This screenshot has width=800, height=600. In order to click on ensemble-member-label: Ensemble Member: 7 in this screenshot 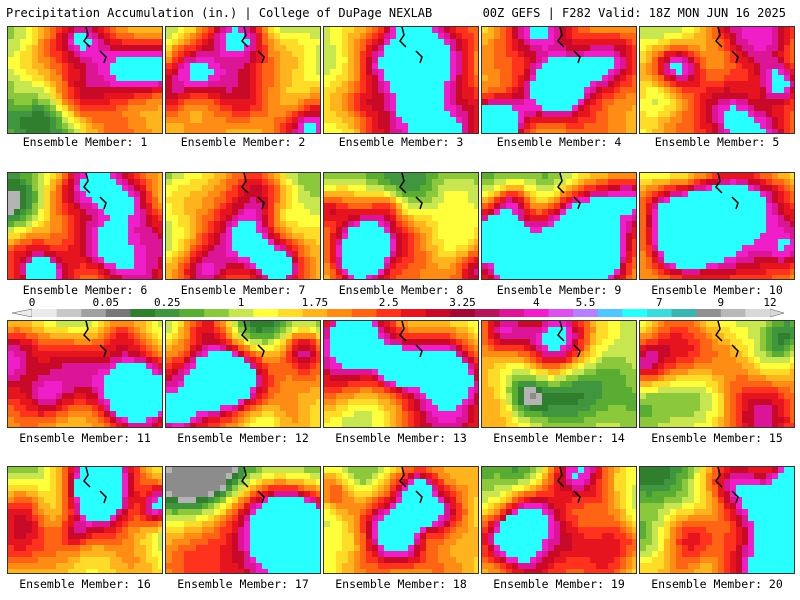, I will do `click(243, 290)`.